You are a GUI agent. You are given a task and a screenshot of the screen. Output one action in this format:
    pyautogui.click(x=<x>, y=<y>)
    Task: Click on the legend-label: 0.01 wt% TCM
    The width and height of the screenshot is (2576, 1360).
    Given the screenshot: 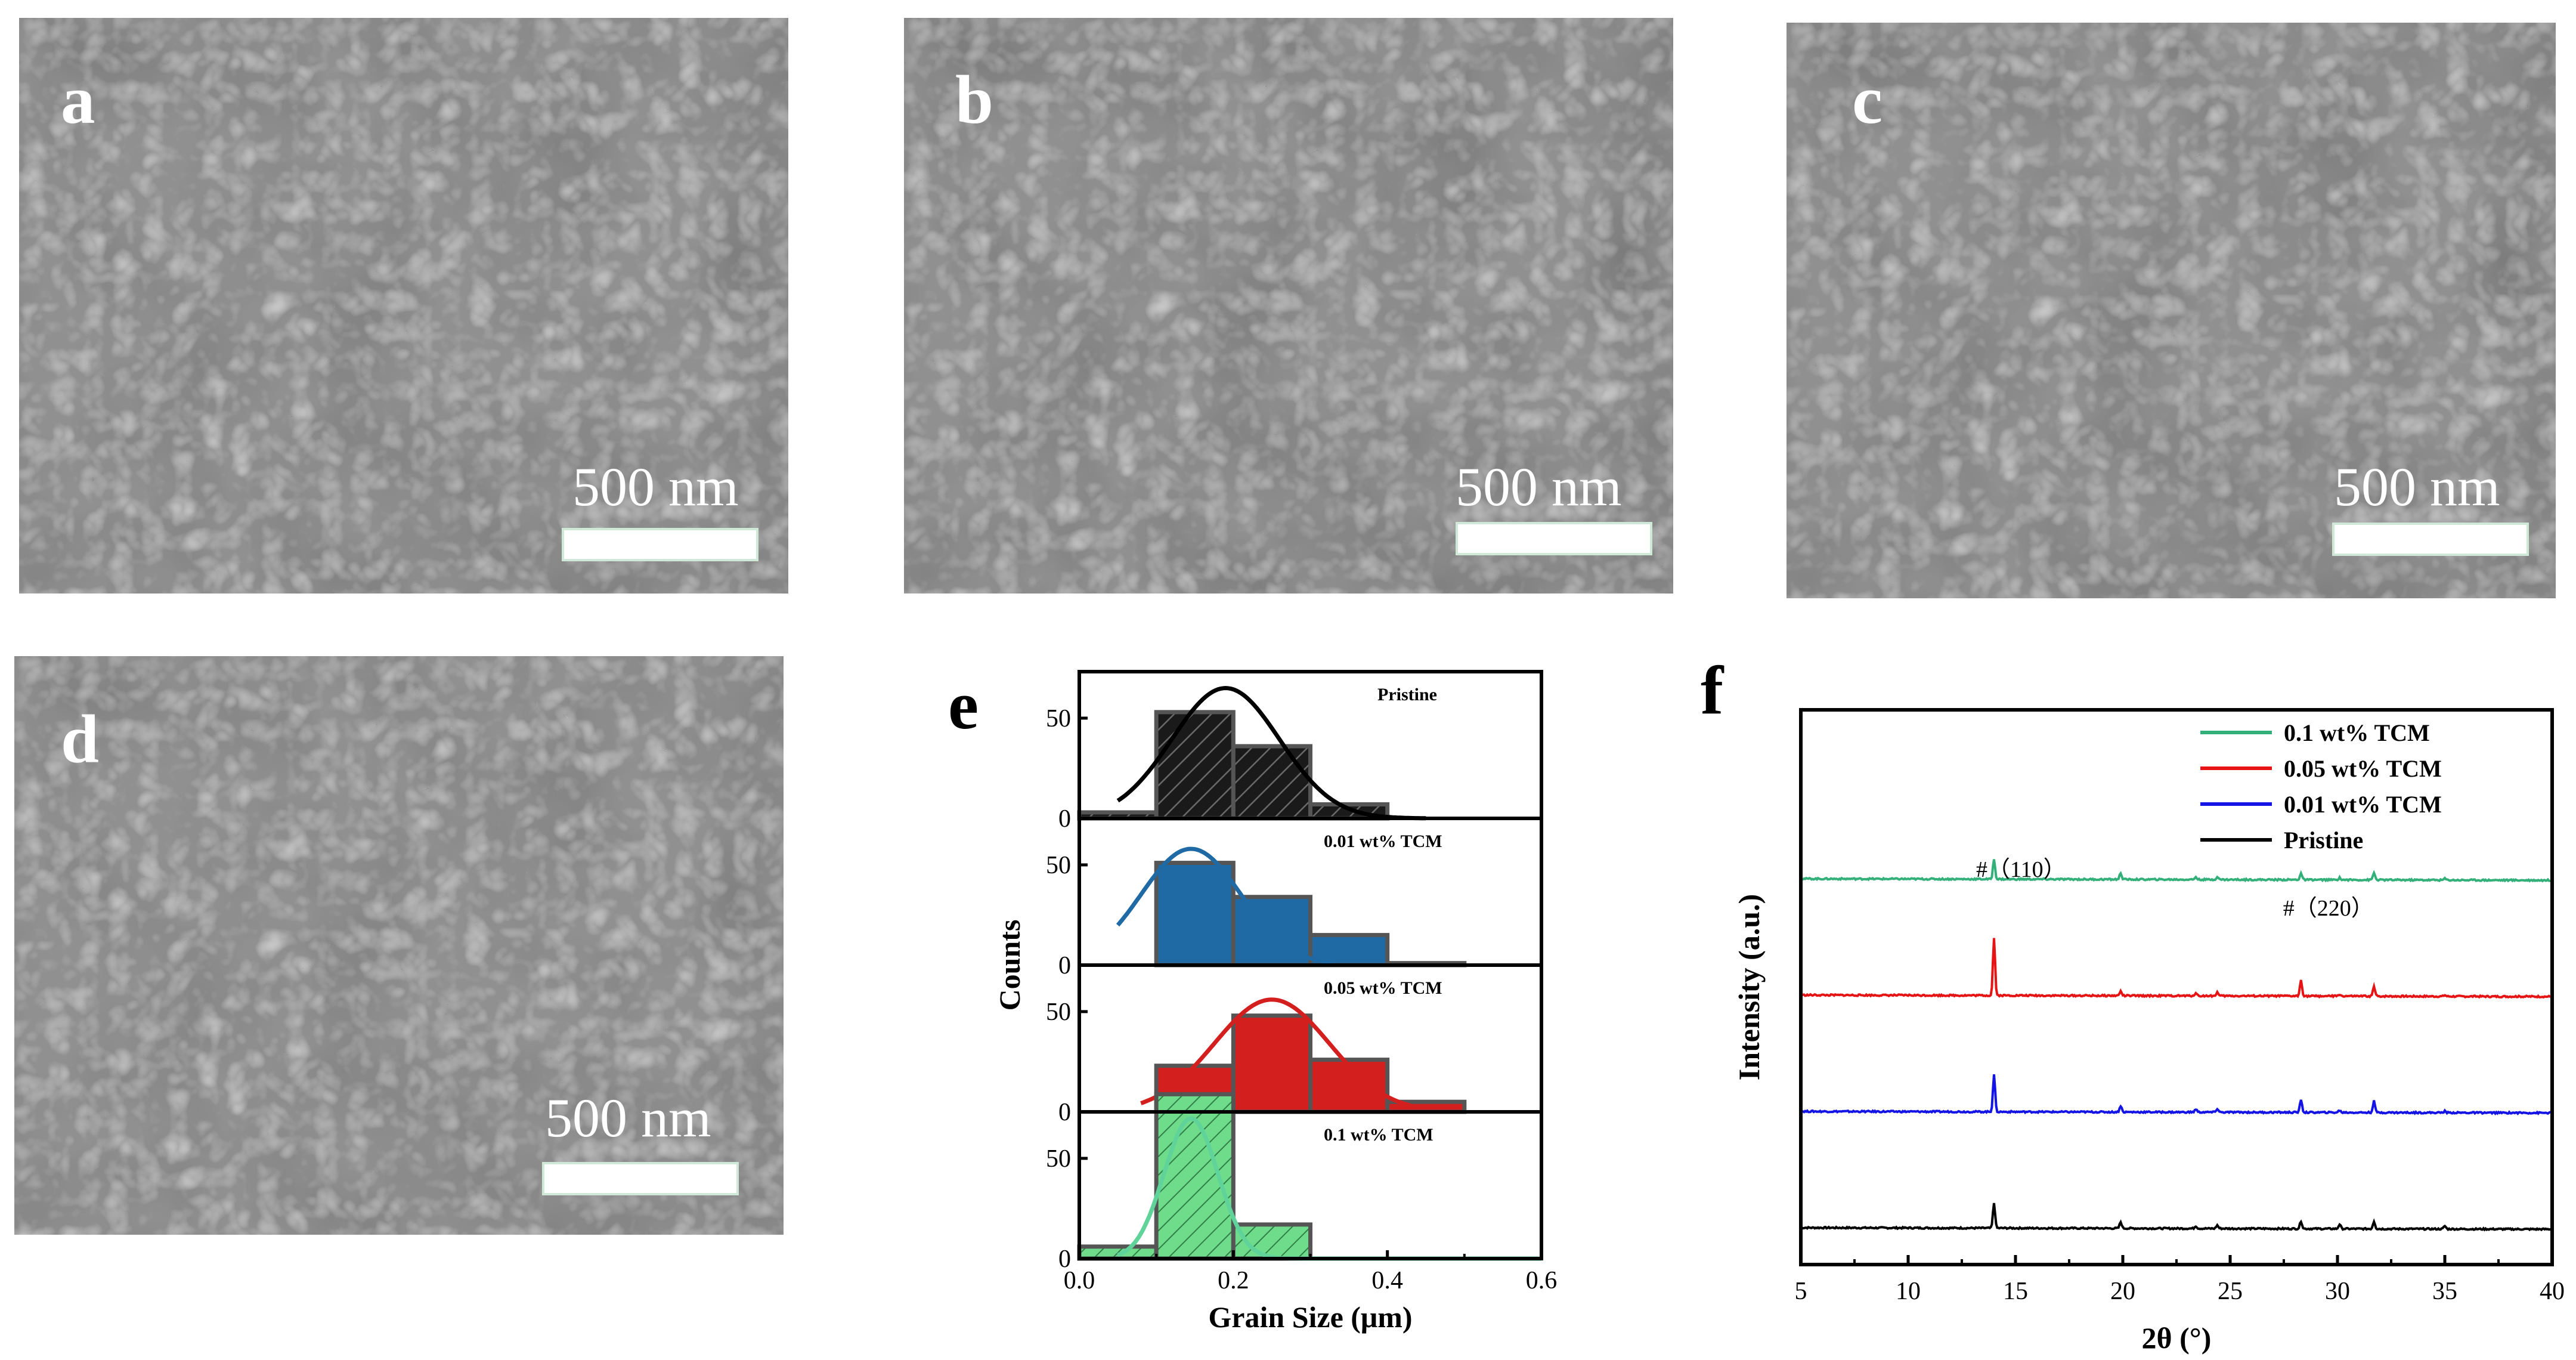 What is the action you would take?
    pyautogui.click(x=2363, y=804)
    